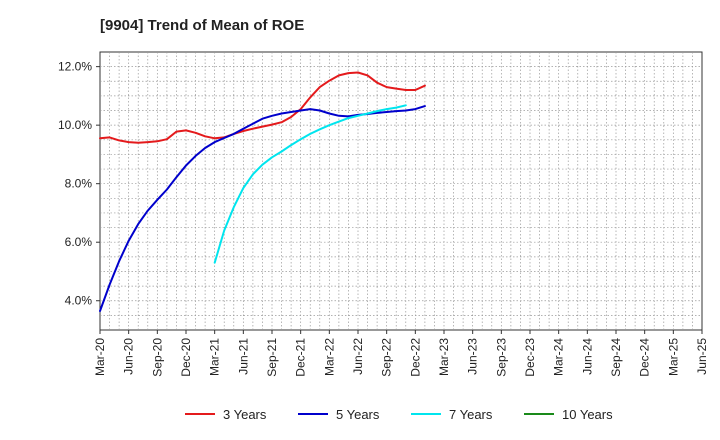 Image resolution: width=720 pixels, height=440 pixels. I want to click on x-tick-label: Mar-23, so click(444, 357).